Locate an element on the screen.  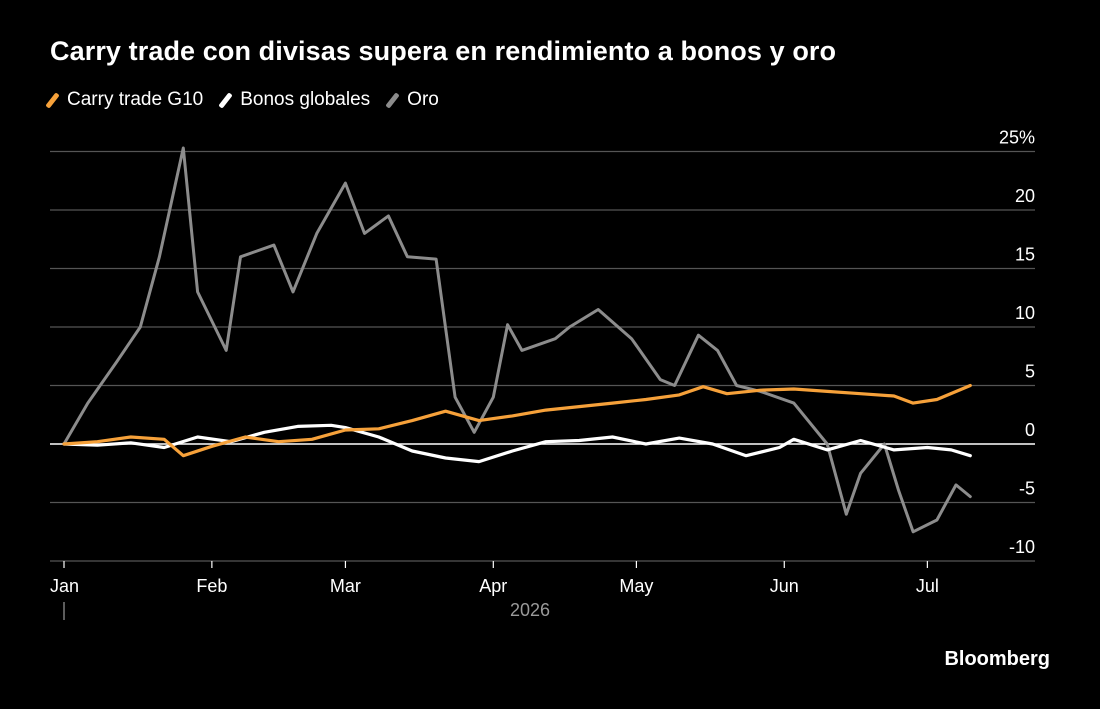
y-tick-label: 15 is located at coordinates (1025, 255).